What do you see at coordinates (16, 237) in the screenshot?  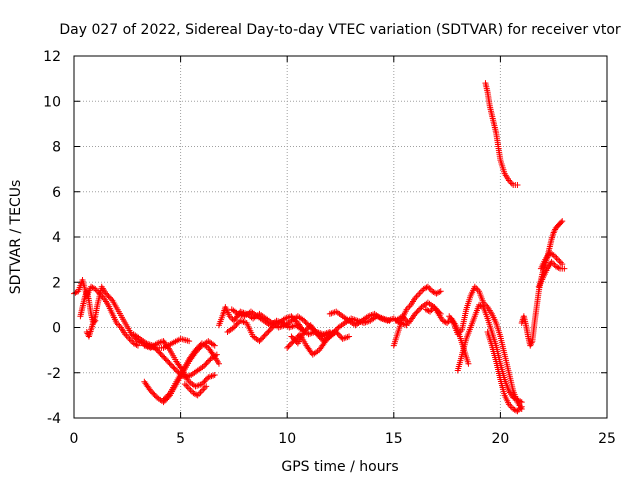 I see `y-axis-label: SDTVAR / TECUs` at bounding box center [16, 237].